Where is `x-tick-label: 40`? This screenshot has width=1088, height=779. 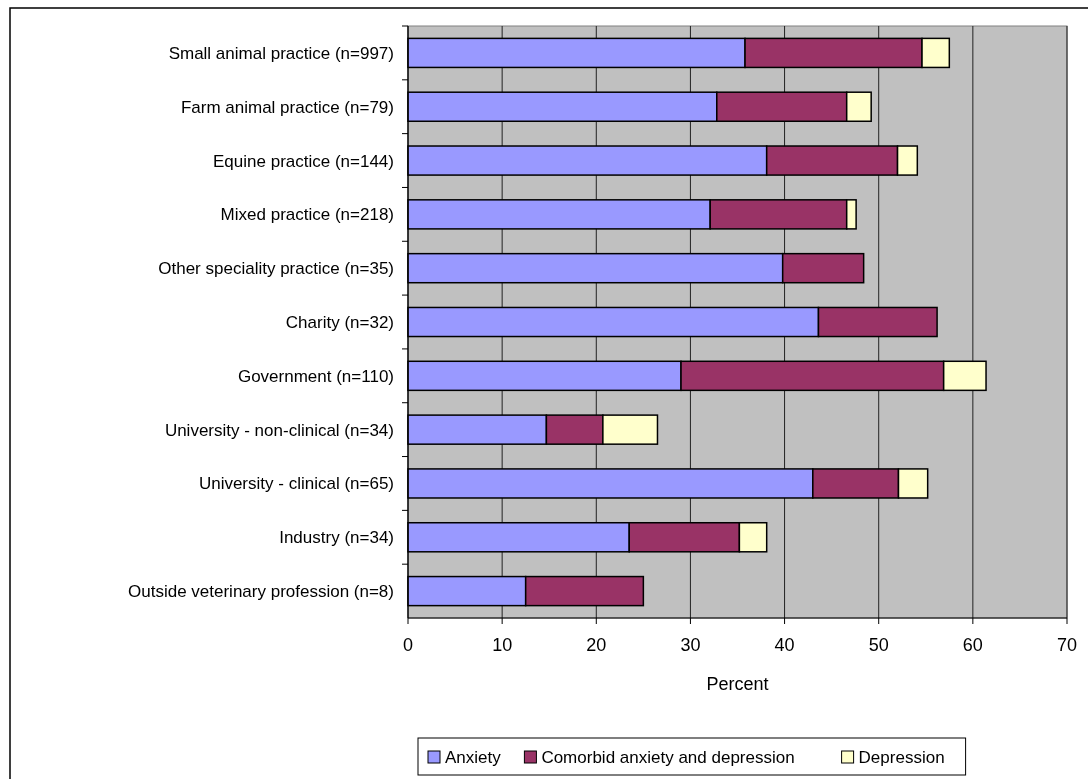 x-tick-label: 40 is located at coordinates (784, 645).